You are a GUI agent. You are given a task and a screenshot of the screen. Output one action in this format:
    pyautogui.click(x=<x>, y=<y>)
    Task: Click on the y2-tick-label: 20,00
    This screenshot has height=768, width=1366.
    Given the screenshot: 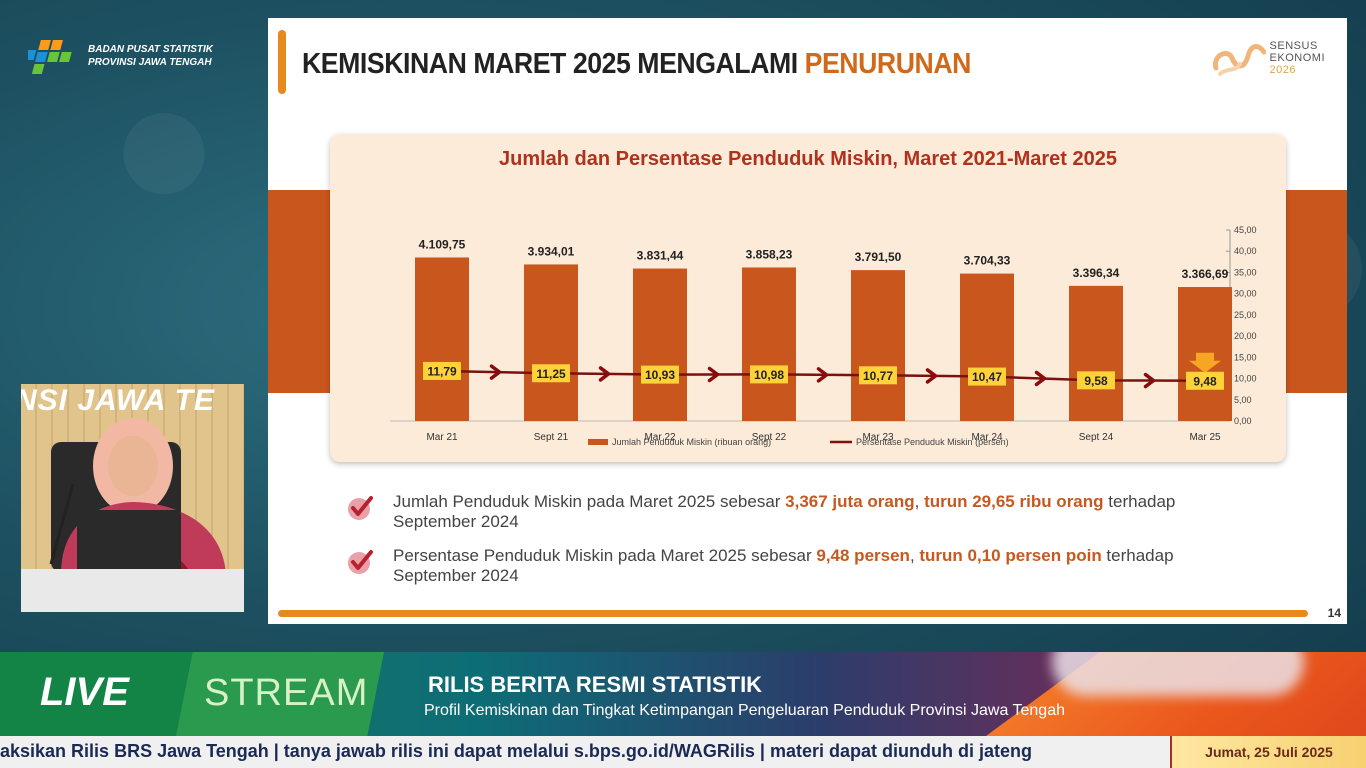 What is the action you would take?
    pyautogui.click(x=1245, y=336)
    